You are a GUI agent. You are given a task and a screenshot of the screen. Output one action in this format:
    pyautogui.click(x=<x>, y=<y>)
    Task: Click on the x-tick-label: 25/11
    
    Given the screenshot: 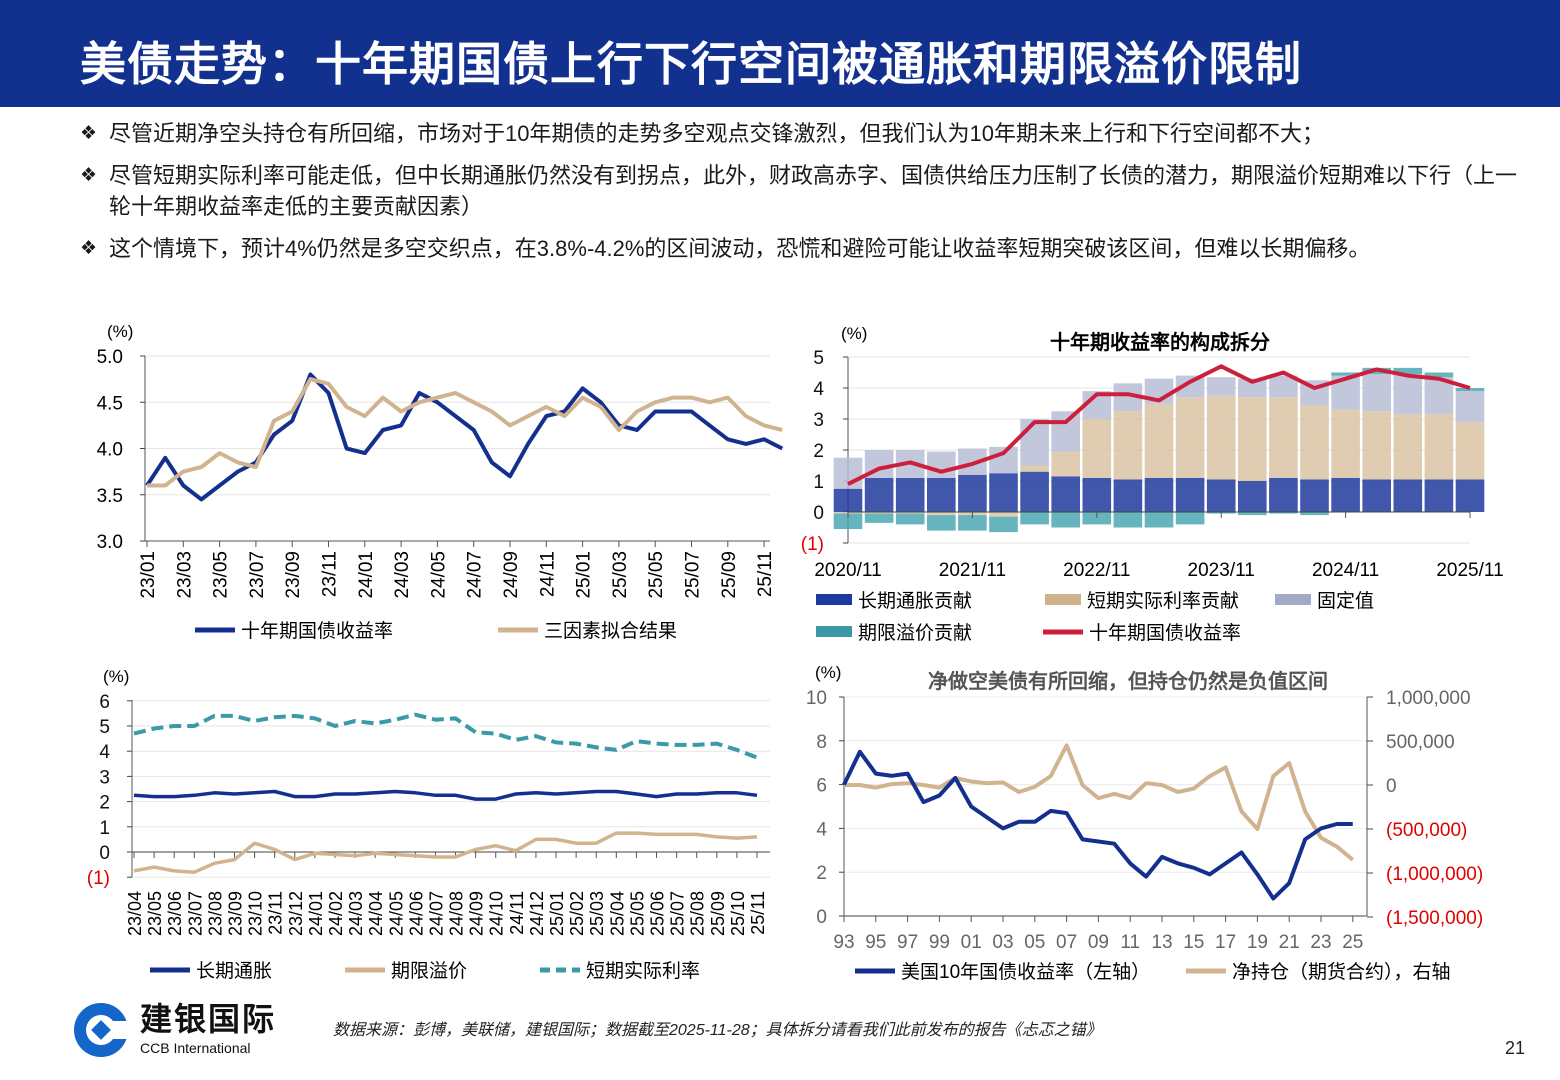 What is the action you would take?
    pyautogui.click(x=758, y=913)
    